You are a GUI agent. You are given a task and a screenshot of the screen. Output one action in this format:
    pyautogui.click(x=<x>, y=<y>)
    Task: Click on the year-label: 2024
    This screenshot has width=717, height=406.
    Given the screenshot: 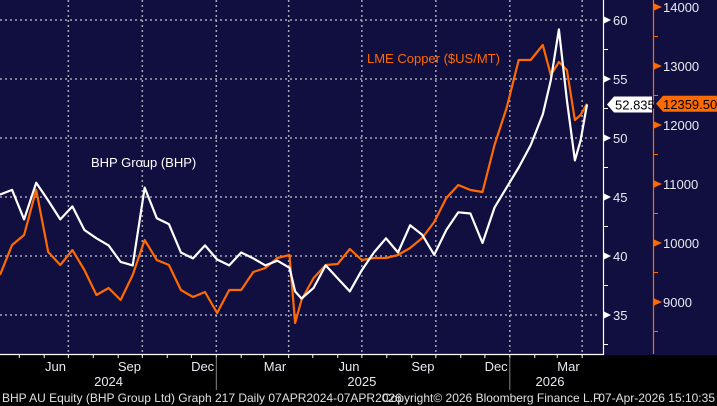 What is the action you would take?
    pyautogui.click(x=108, y=381)
    